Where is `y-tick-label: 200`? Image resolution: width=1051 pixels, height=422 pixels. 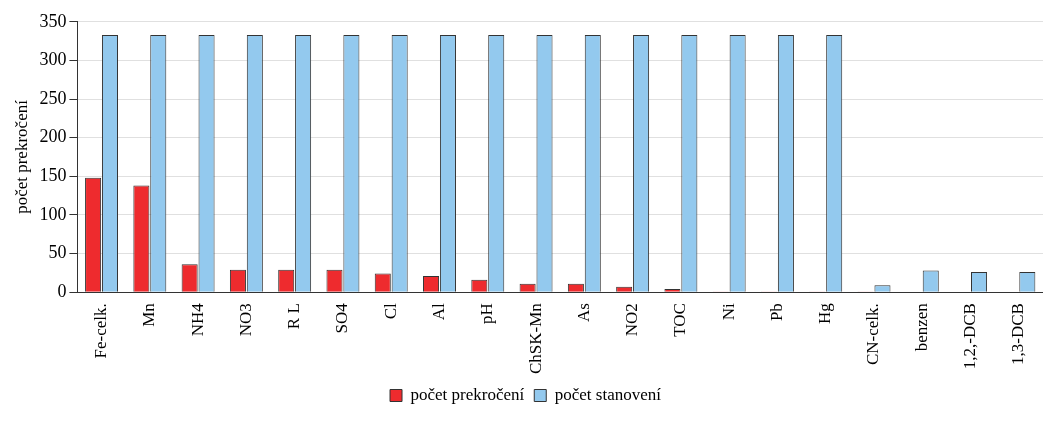 y-tick-label: 200 is located at coordinates (53, 136).